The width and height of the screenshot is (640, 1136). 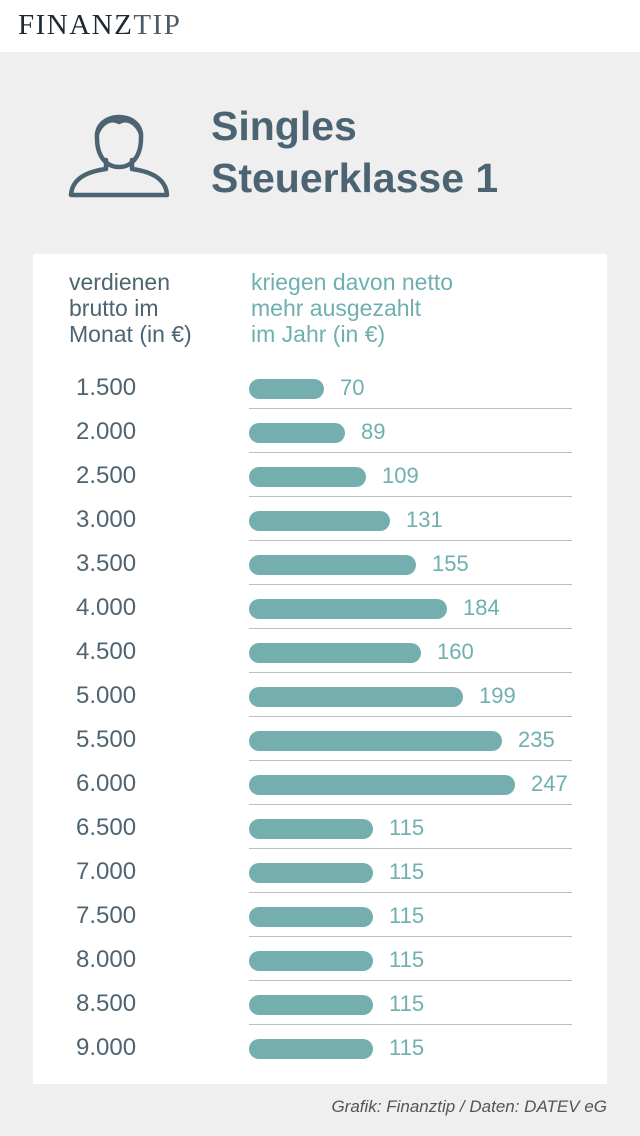 I want to click on page-title: Singles Steuerklasse 1, so click(x=354, y=152).